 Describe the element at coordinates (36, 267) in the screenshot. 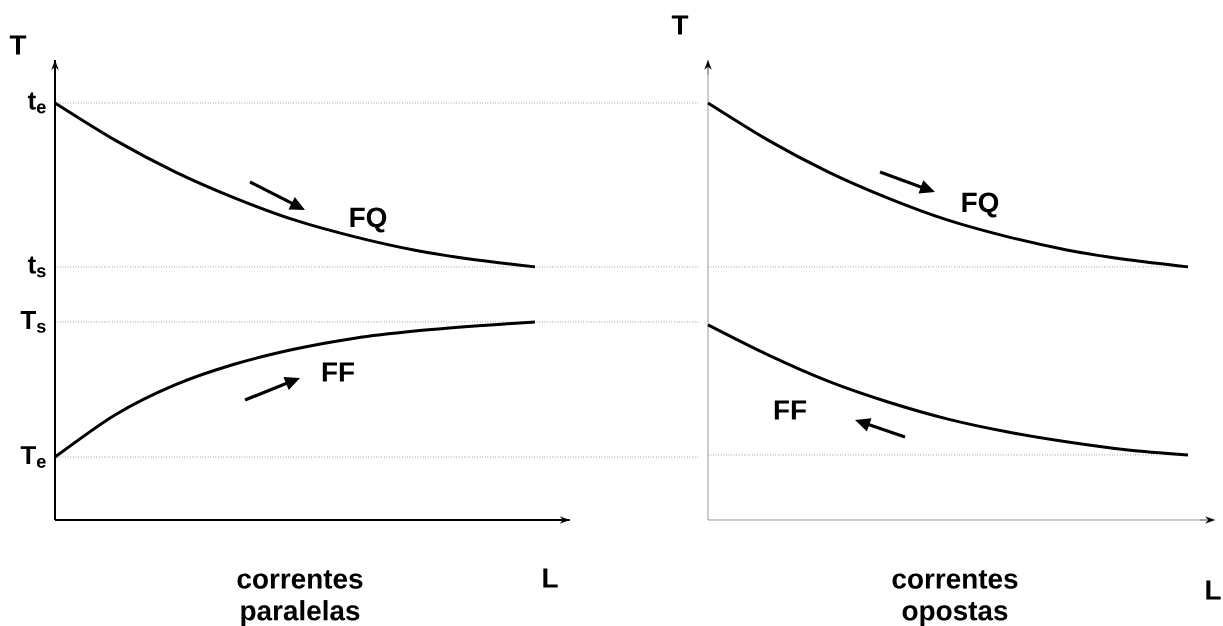

I see `ref-line-label: t$_{s}$` at that location.